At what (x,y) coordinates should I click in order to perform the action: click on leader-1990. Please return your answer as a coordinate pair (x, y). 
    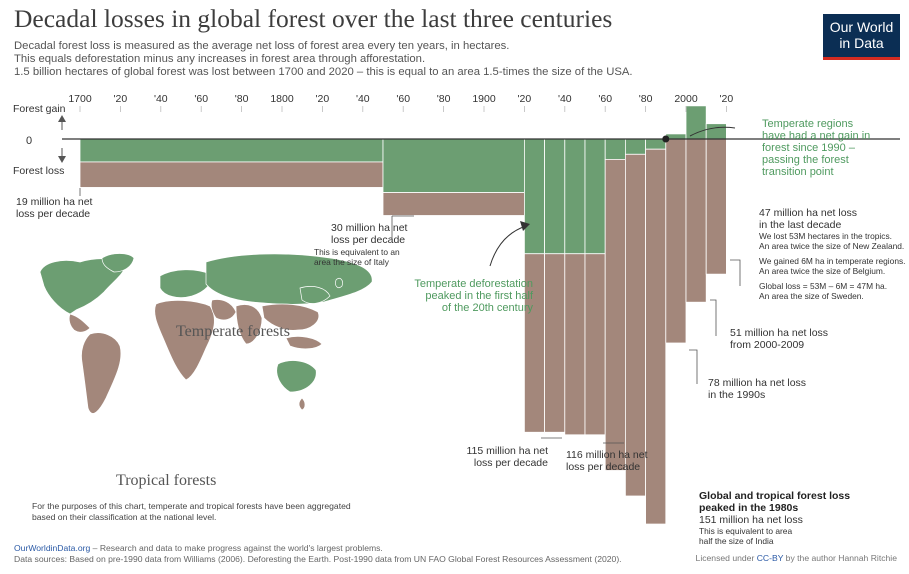
    Looking at the image, I should click on (693, 366).